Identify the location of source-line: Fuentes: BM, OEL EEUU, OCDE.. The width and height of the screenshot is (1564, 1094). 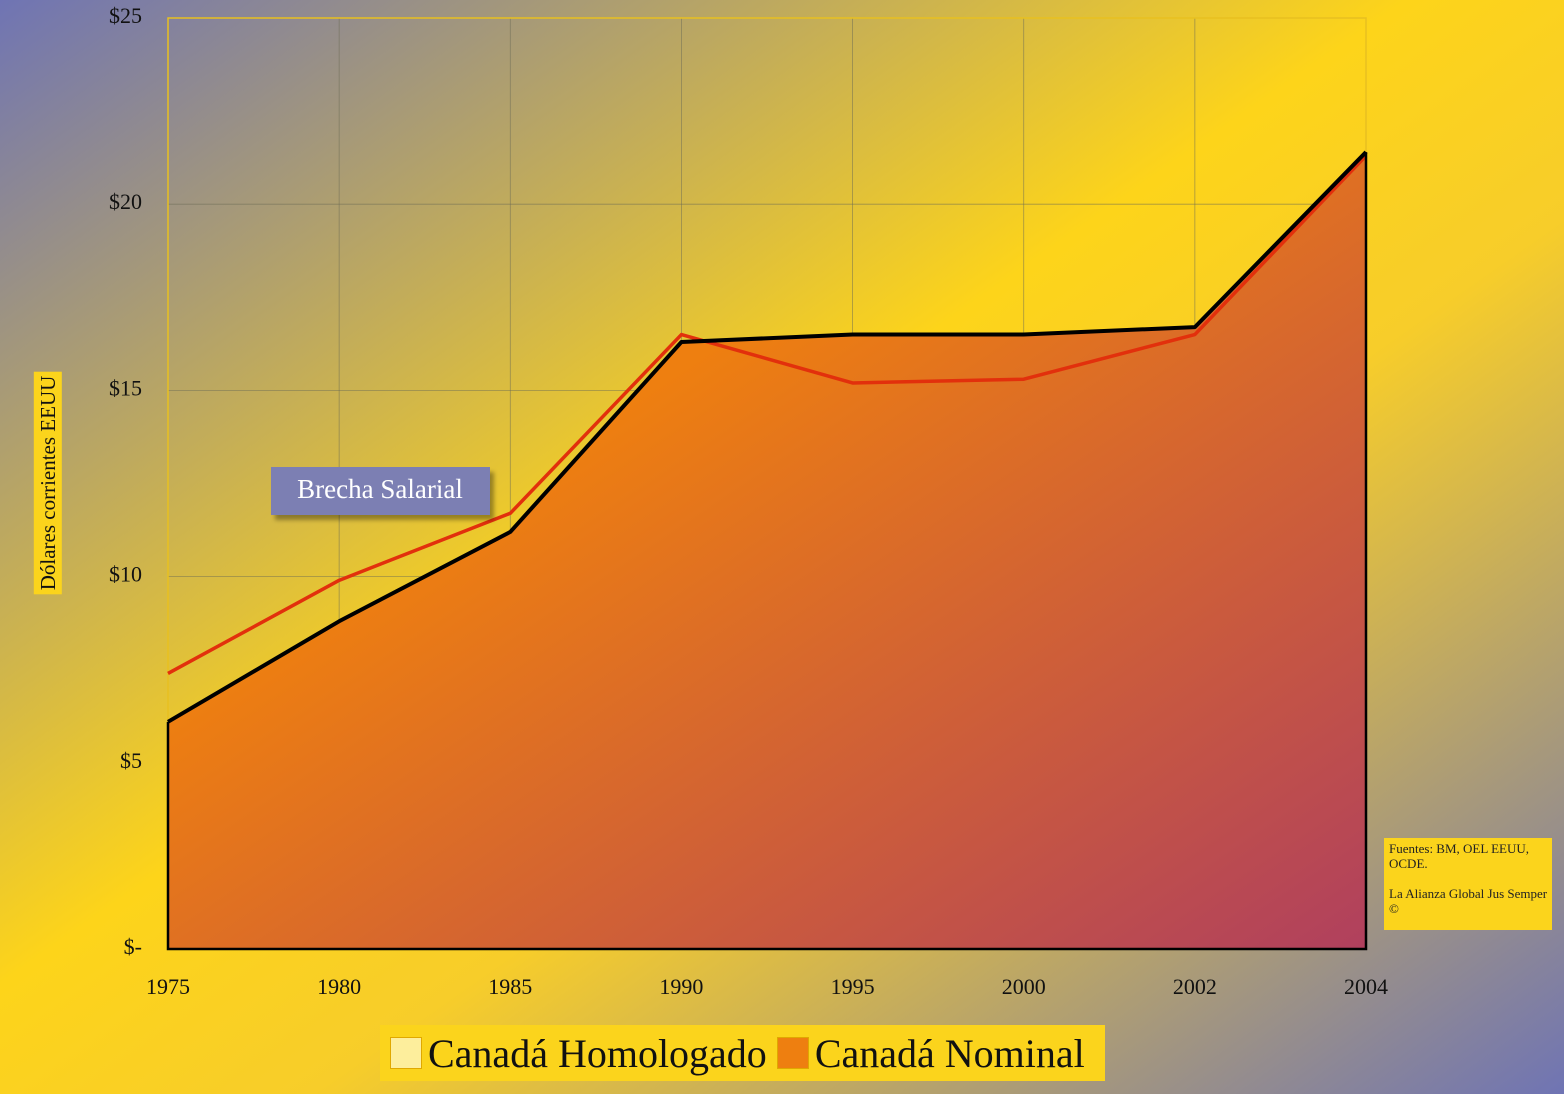
(1459, 856).